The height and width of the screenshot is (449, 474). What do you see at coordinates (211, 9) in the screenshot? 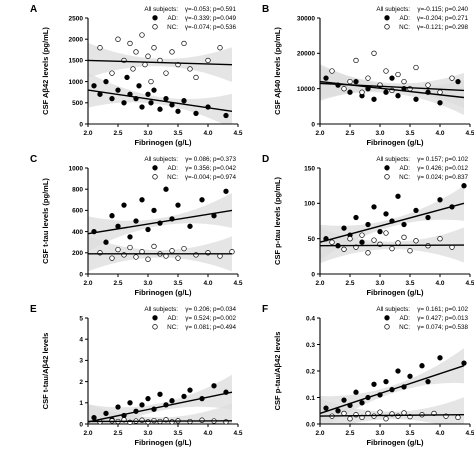
I see `stat-value: γ=-0.053; p=0.591` at bounding box center [211, 9].